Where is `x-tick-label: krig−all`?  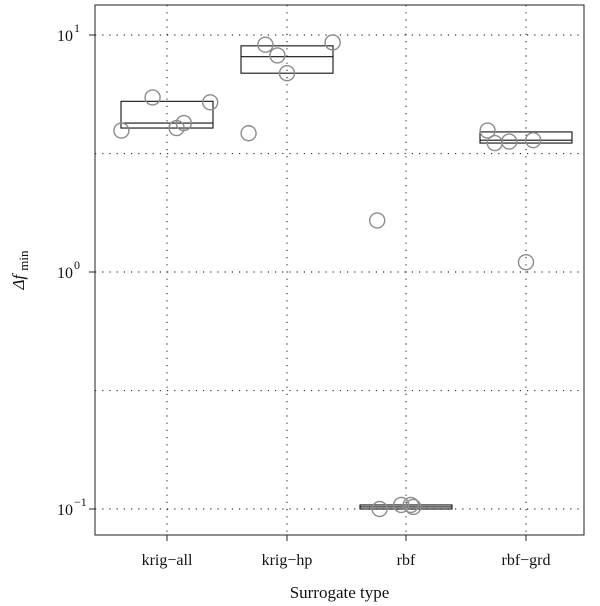
x-tick-label: krig−all is located at coordinates (167, 560).